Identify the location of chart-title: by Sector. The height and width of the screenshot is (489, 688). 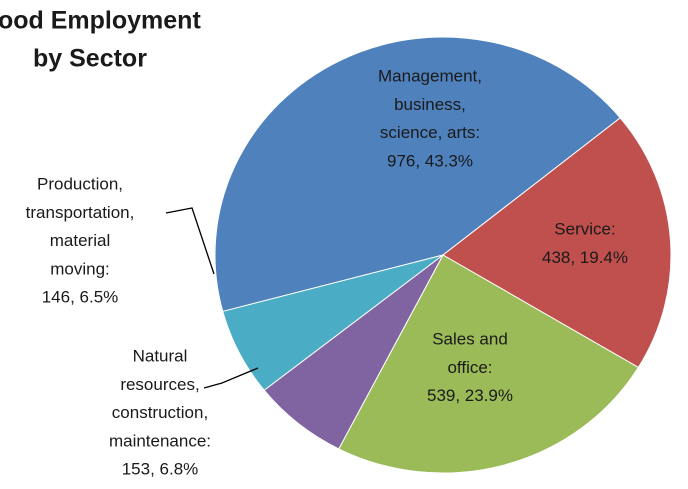
(90, 59).